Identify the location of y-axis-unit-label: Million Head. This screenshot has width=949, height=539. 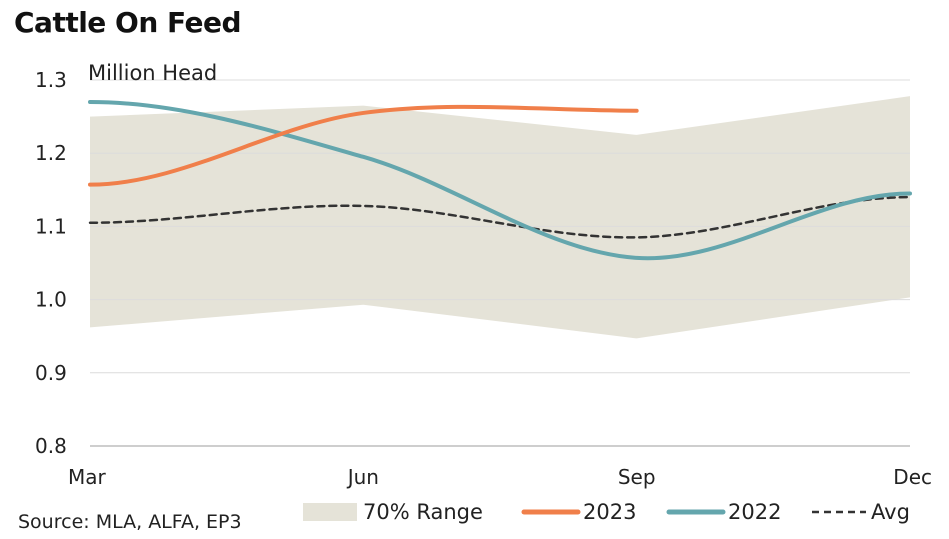
(152, 73).